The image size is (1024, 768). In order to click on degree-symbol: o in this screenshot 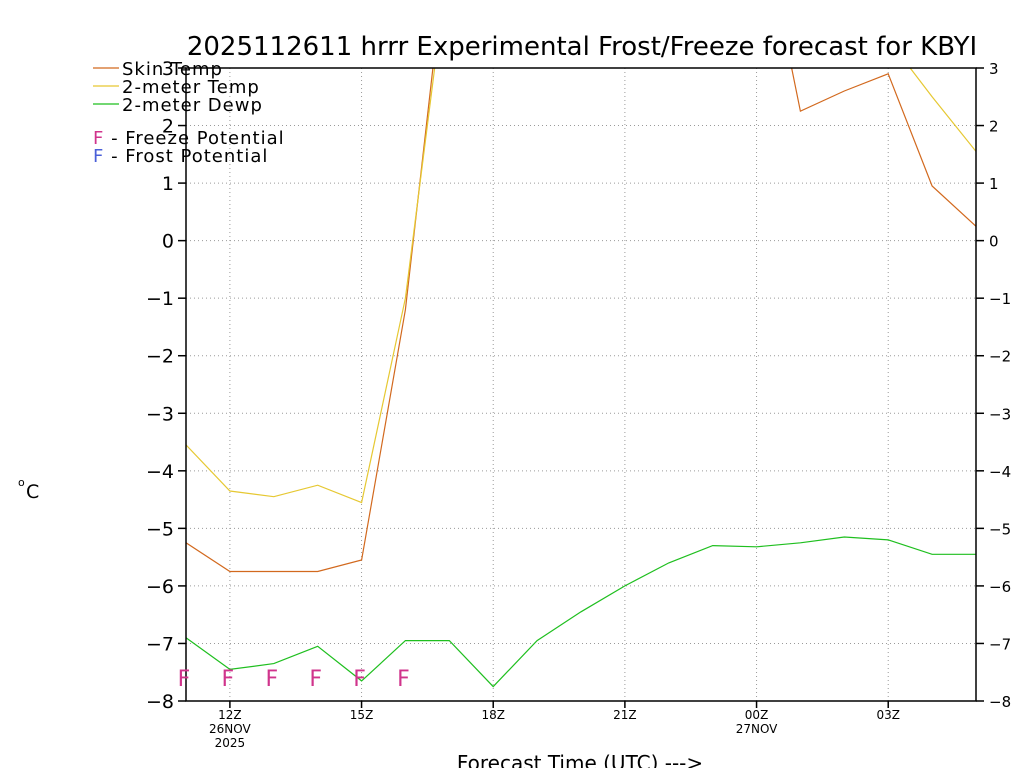, I will do `click(21, 482)`.